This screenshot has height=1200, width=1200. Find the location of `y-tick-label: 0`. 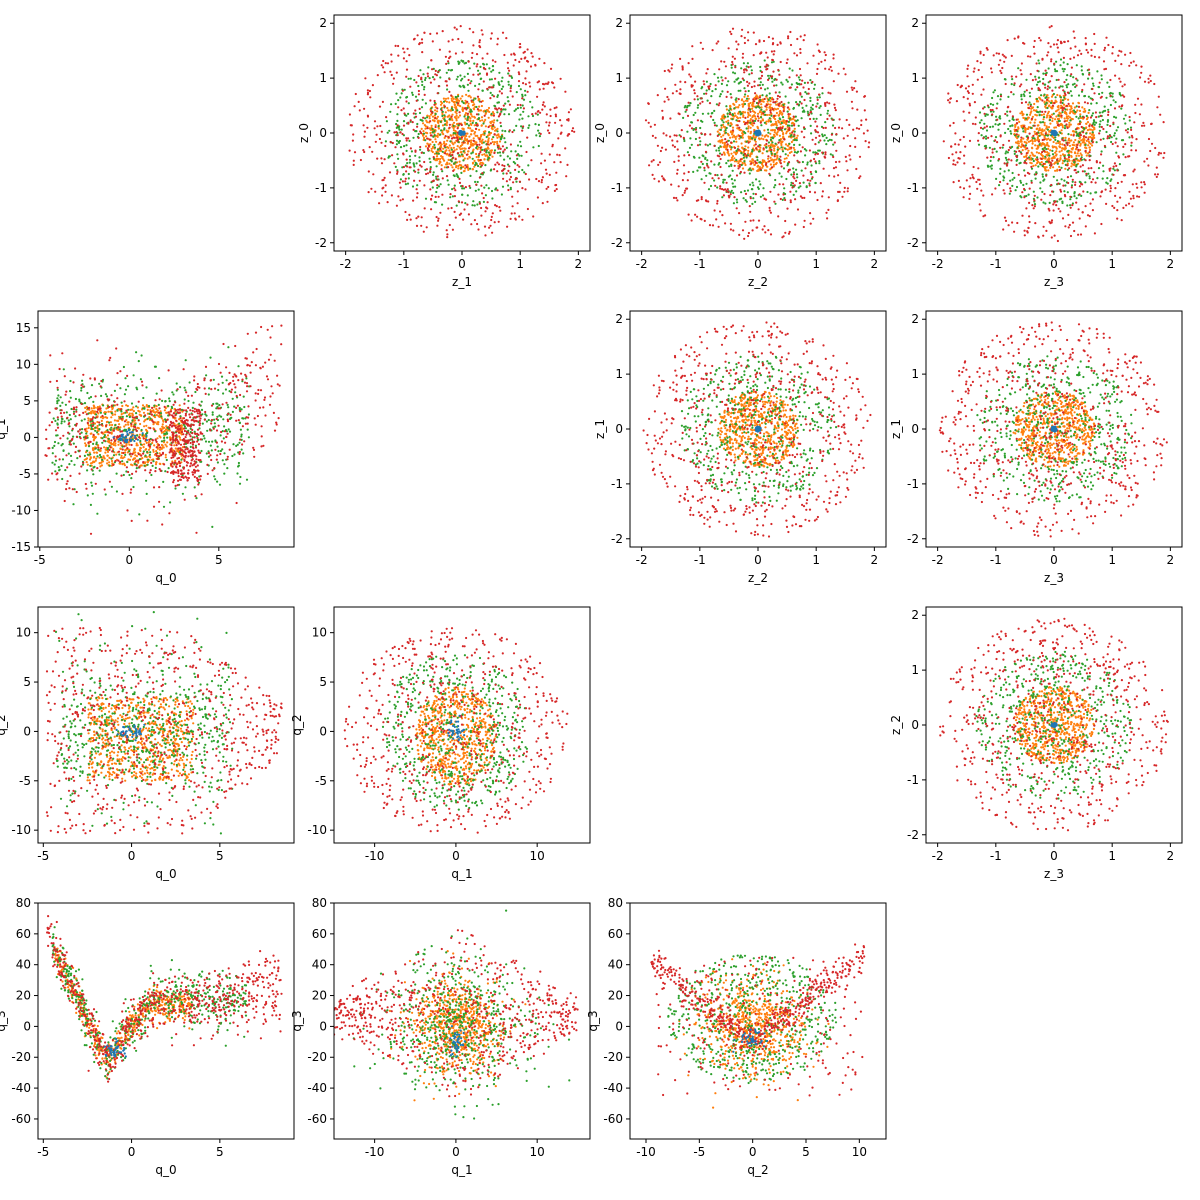

y-tick-label: 0 is located at coordinates (323, 133).